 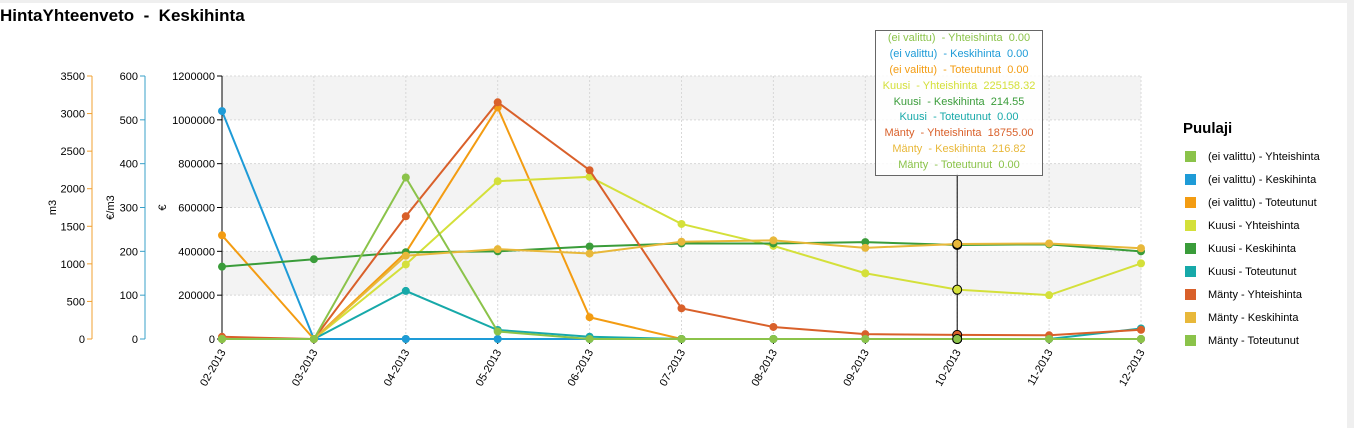 I want to click on y-tick-label: 600, so click(x=129, y=77).